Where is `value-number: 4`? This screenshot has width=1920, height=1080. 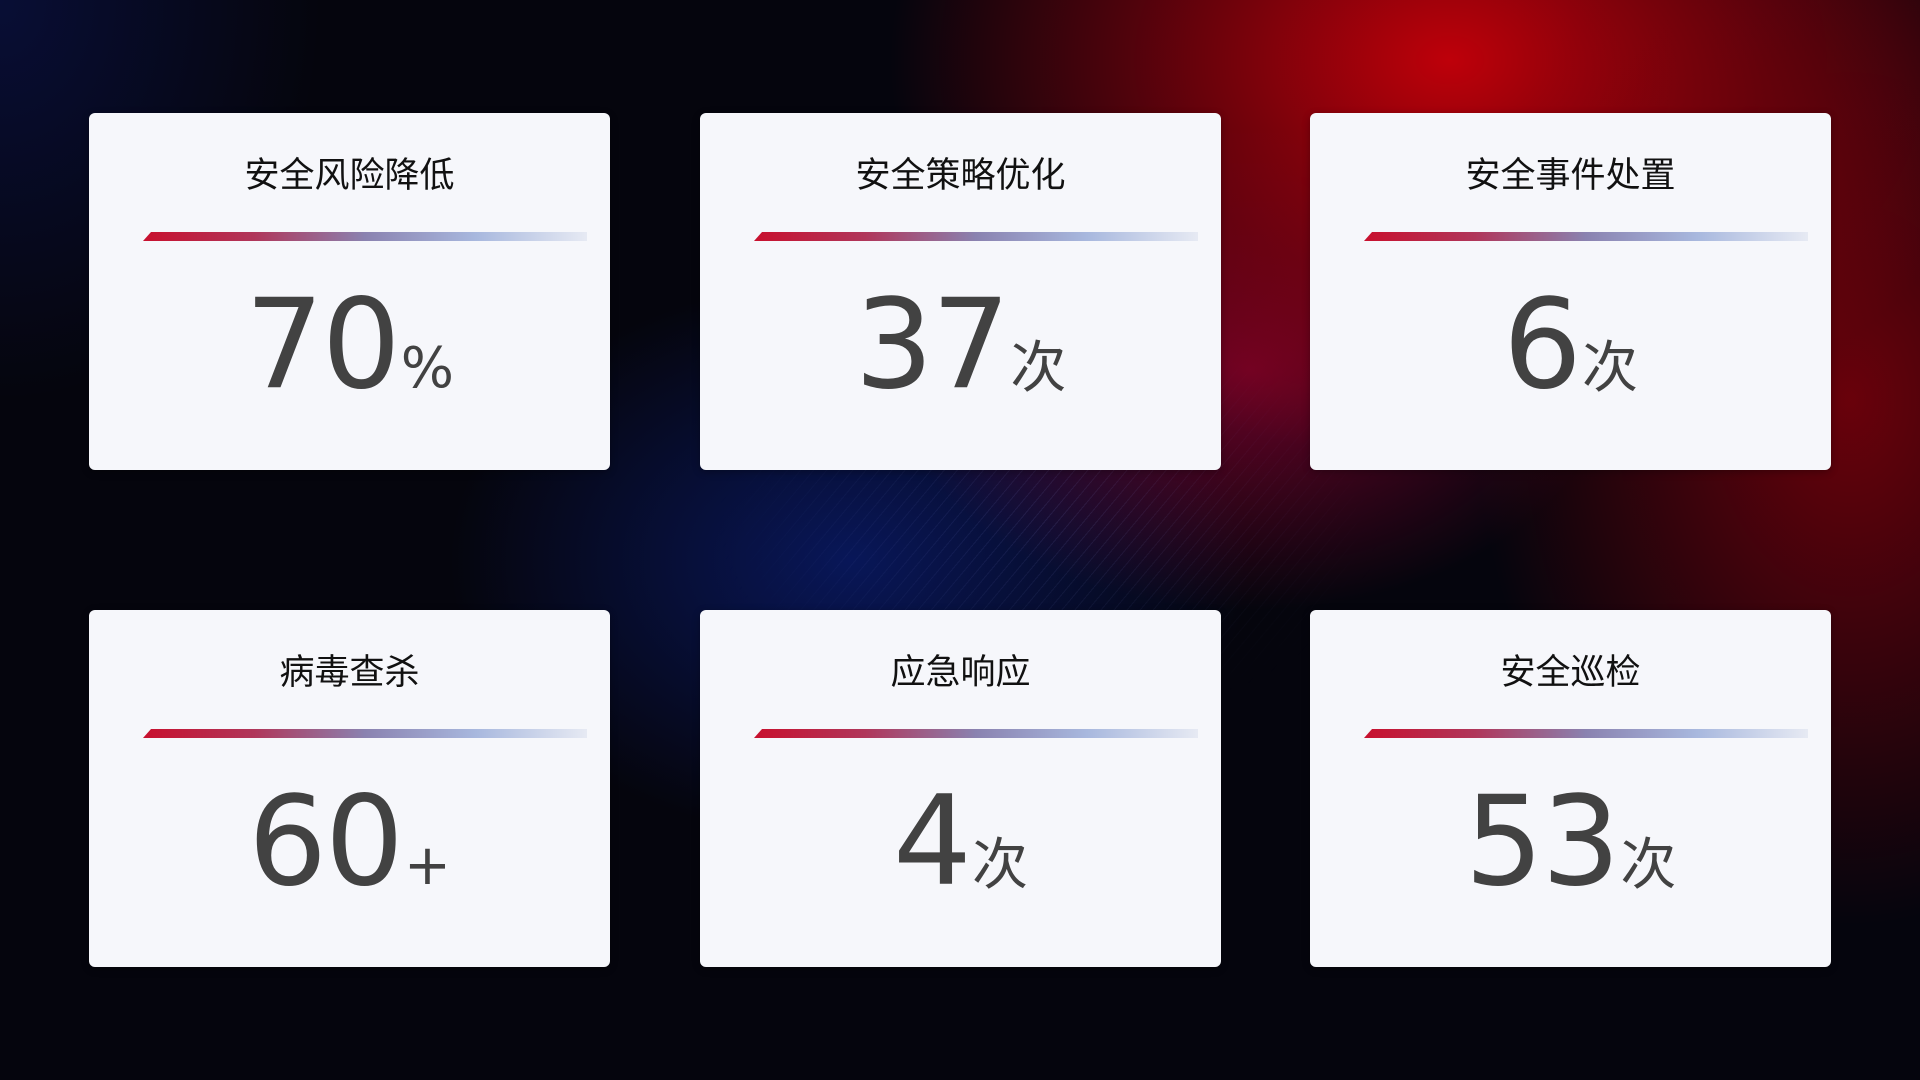 value-number: 4 is located at coordinates (932, 842).